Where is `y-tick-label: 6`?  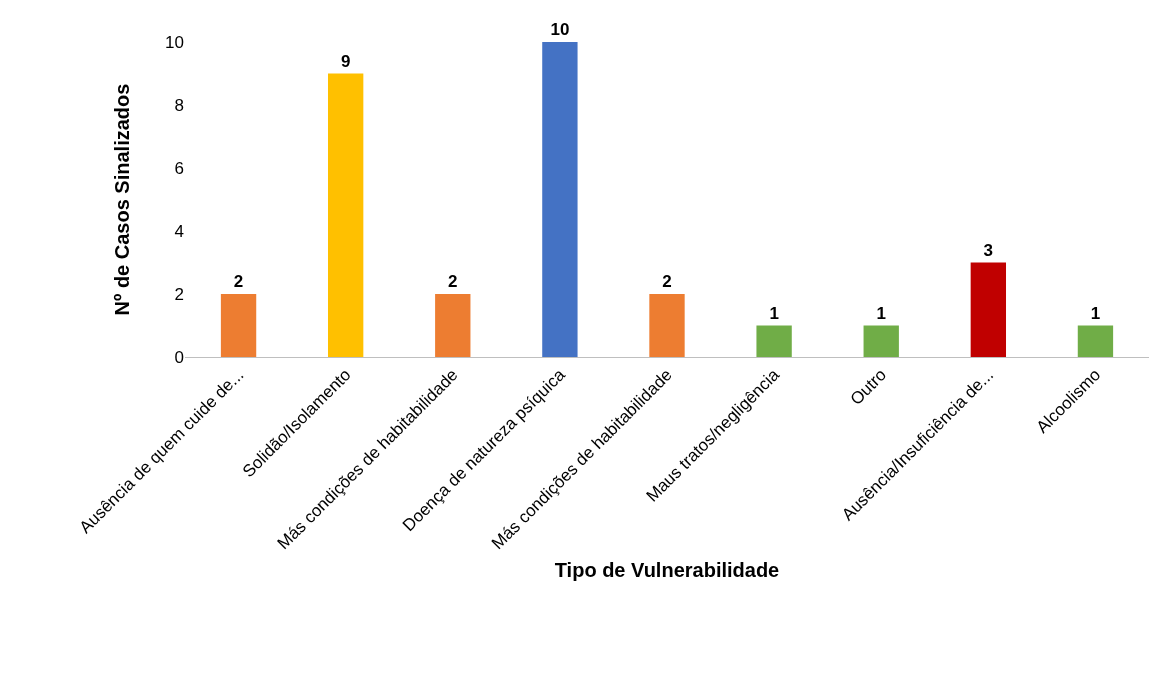
y-tick-label: 6 is located at coordinates (179, 168).